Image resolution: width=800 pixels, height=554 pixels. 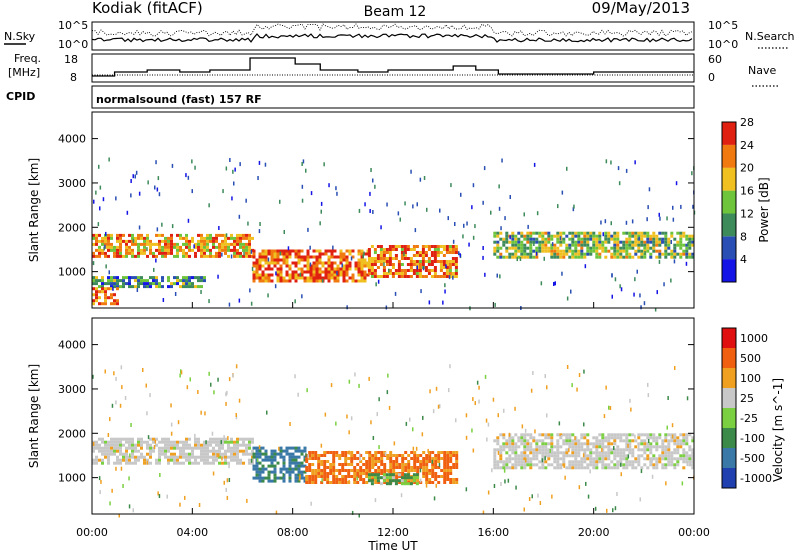 I want to click on nsky-trace, so click(x=392, y=38).